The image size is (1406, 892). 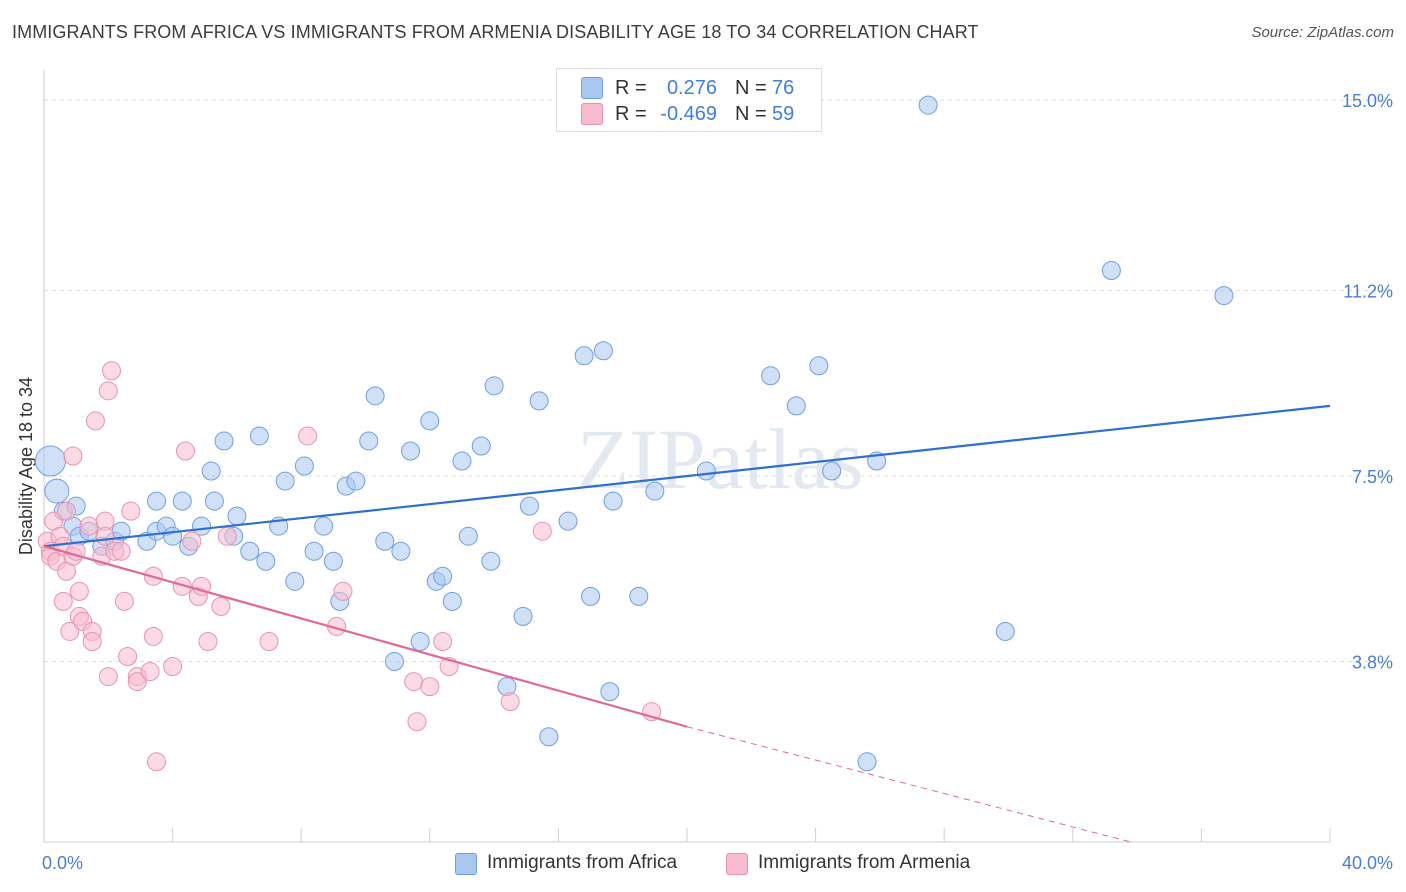 I want to click on n-value: 76, so click(x=783, y=88).